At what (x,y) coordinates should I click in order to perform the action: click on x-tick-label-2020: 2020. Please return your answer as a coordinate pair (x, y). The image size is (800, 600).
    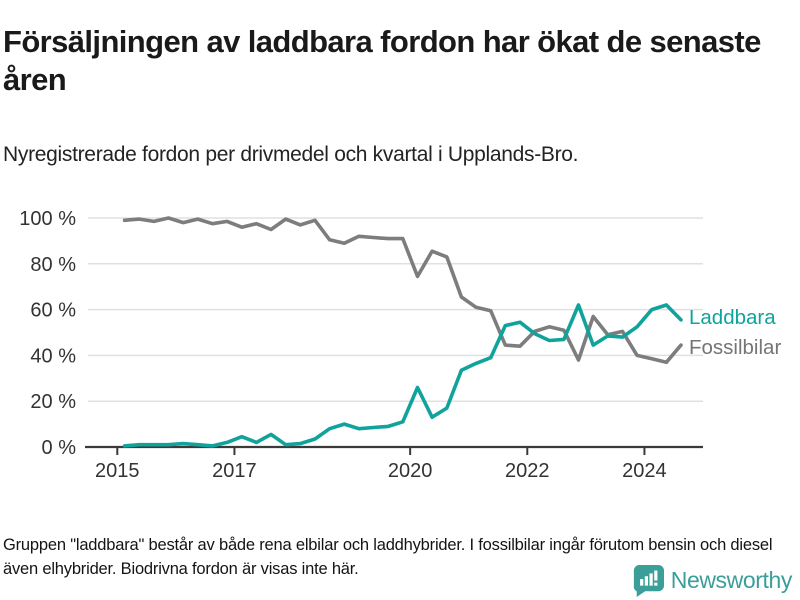
    Looking at the image, I should click on (410, 471).